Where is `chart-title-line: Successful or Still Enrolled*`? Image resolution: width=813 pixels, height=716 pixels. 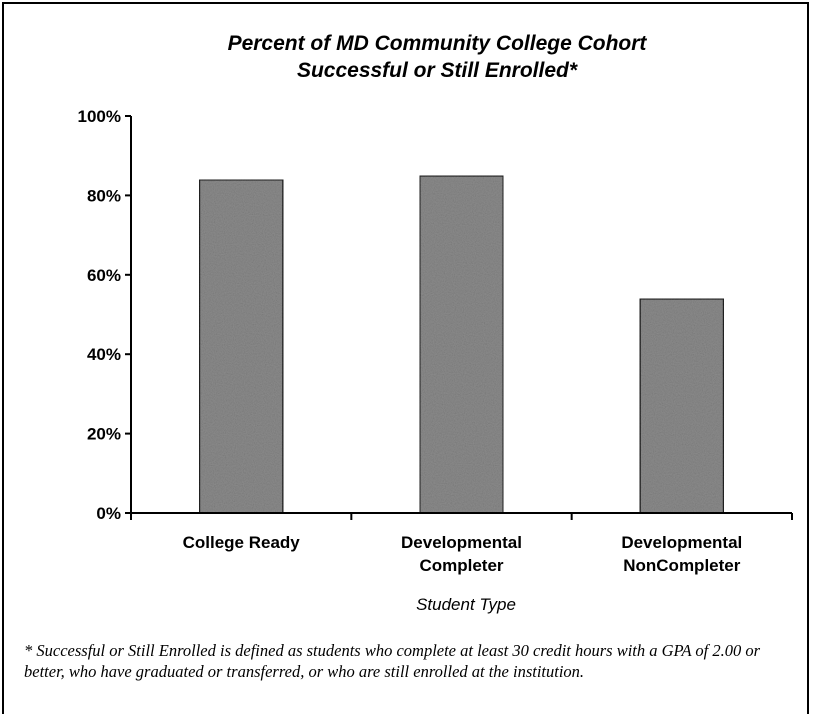 chart-title-line: Successful or Still Enrolled* is located at coordinates (437, 70).